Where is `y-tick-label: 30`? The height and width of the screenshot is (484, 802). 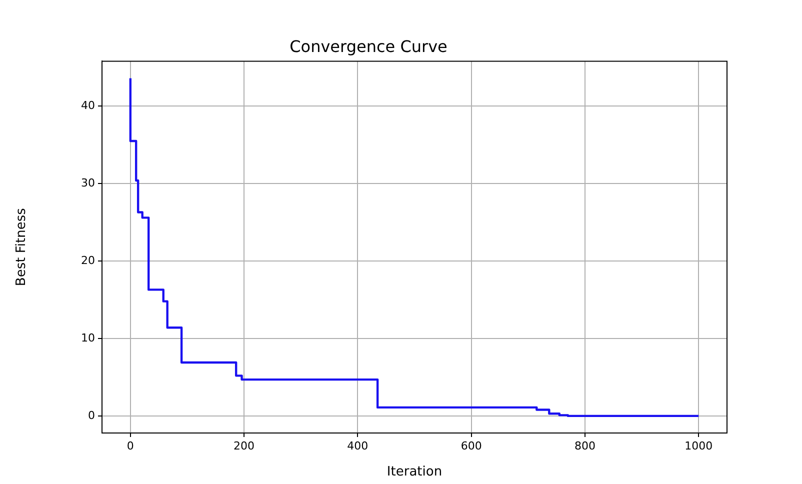
y-tick-label: 30 is located at coordinates (88, 183).